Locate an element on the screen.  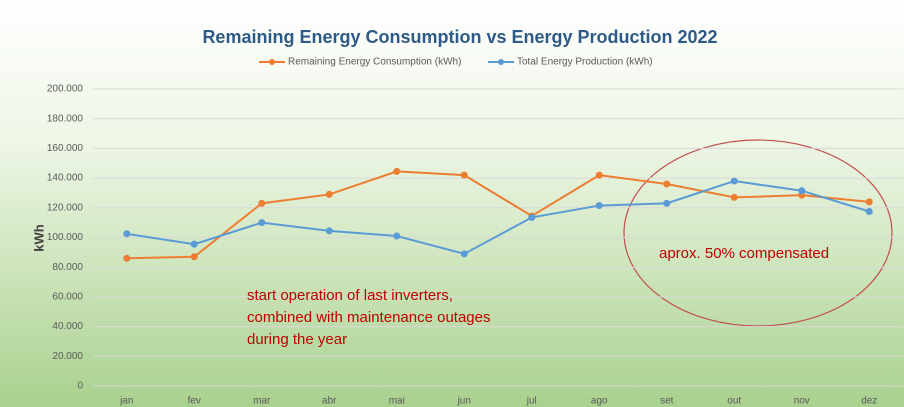
y-tick-label: 80.000 is located at coordinates (67, 267).